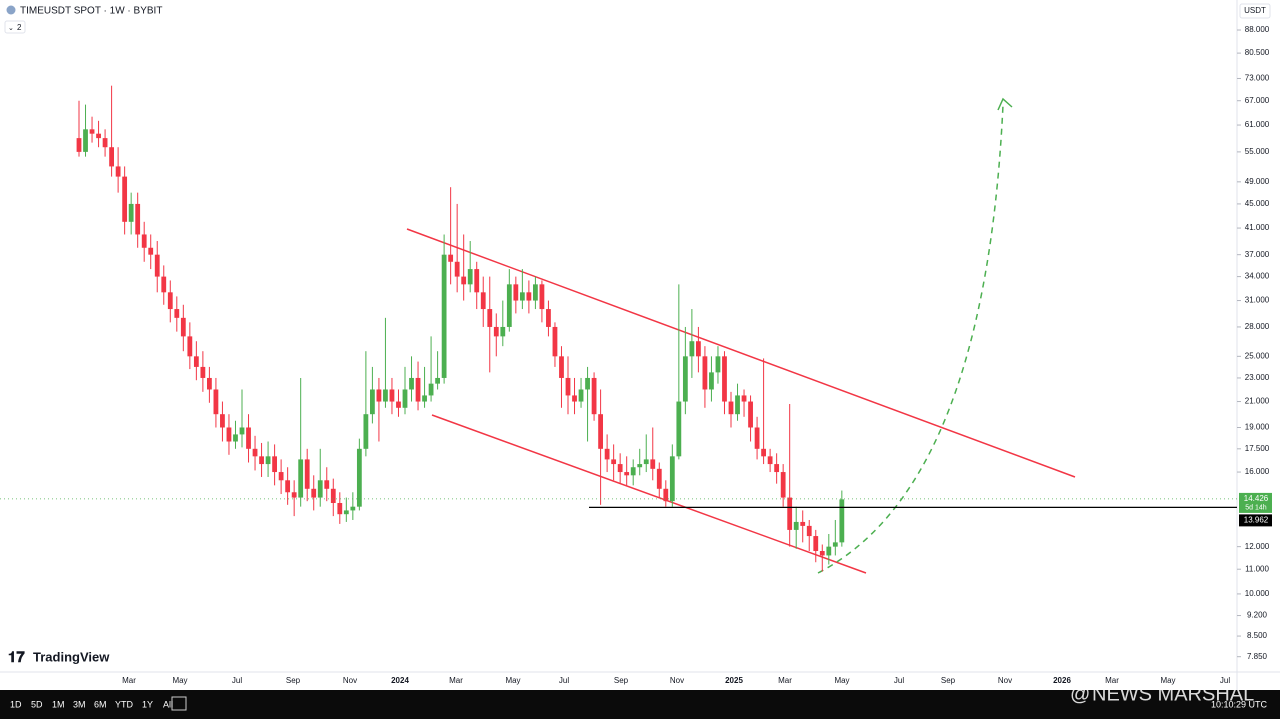 The width and height of the screenshot is (1280, 719). Describe the element at coordinates (1257, 377) in the screenshot. I see `y-tick-label: 23.000` at that location.